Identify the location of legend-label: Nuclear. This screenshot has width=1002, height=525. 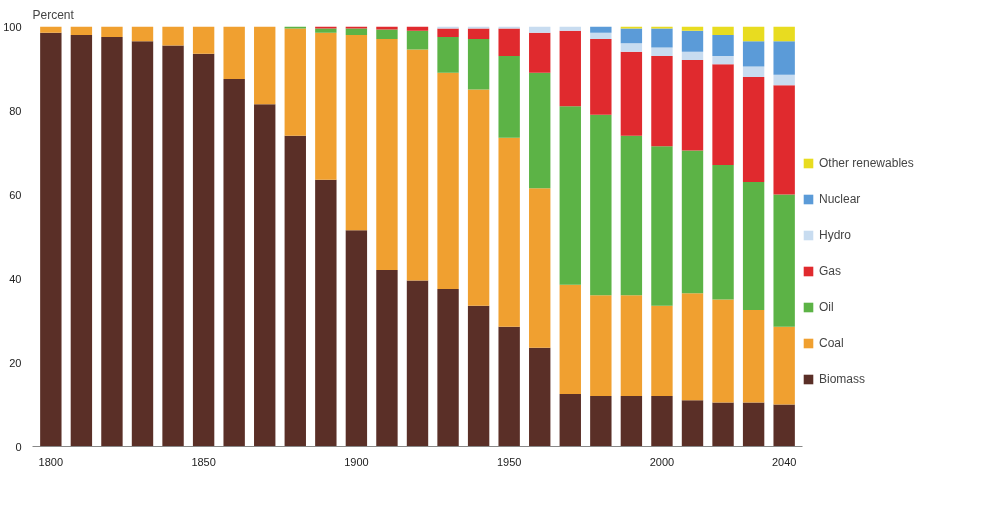
(840, 199).